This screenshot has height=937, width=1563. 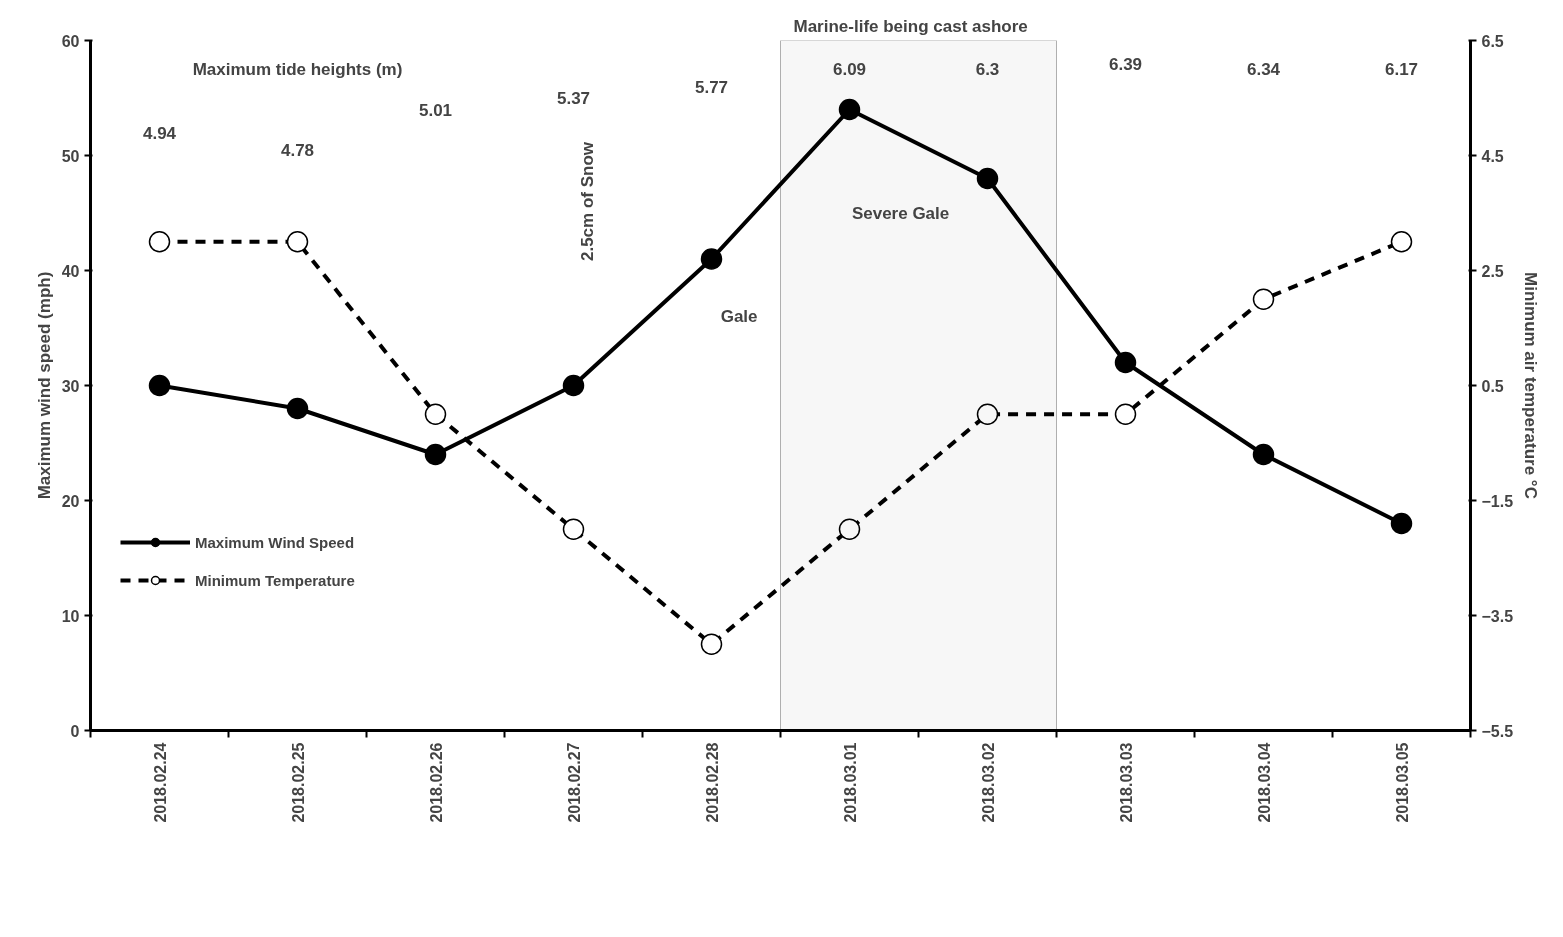 What do you see at coordinates (75, 731) in the screenshot?
I see `y-tick-label: 0` at bounding box center [75, 731].